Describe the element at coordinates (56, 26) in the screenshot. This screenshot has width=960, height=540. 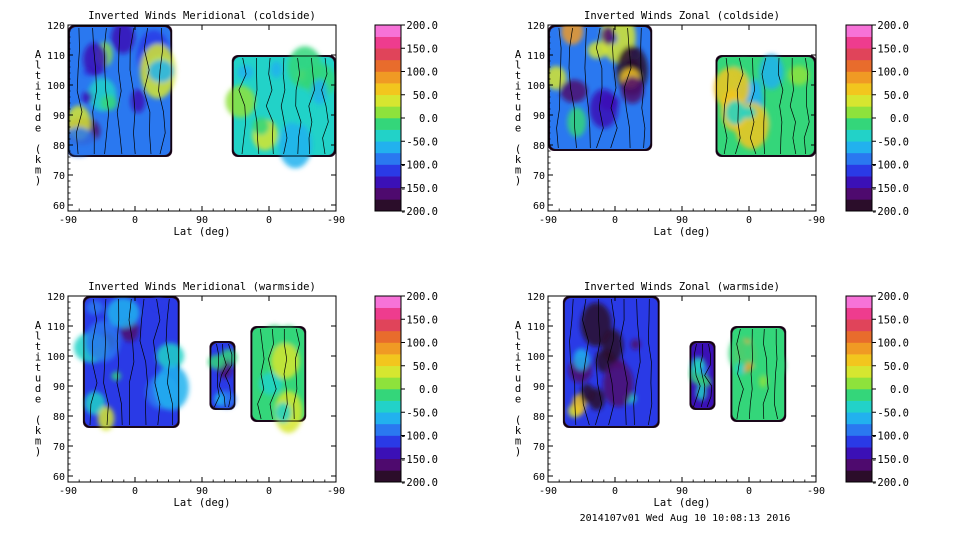
I see `y-tick-label: 120` at that location.